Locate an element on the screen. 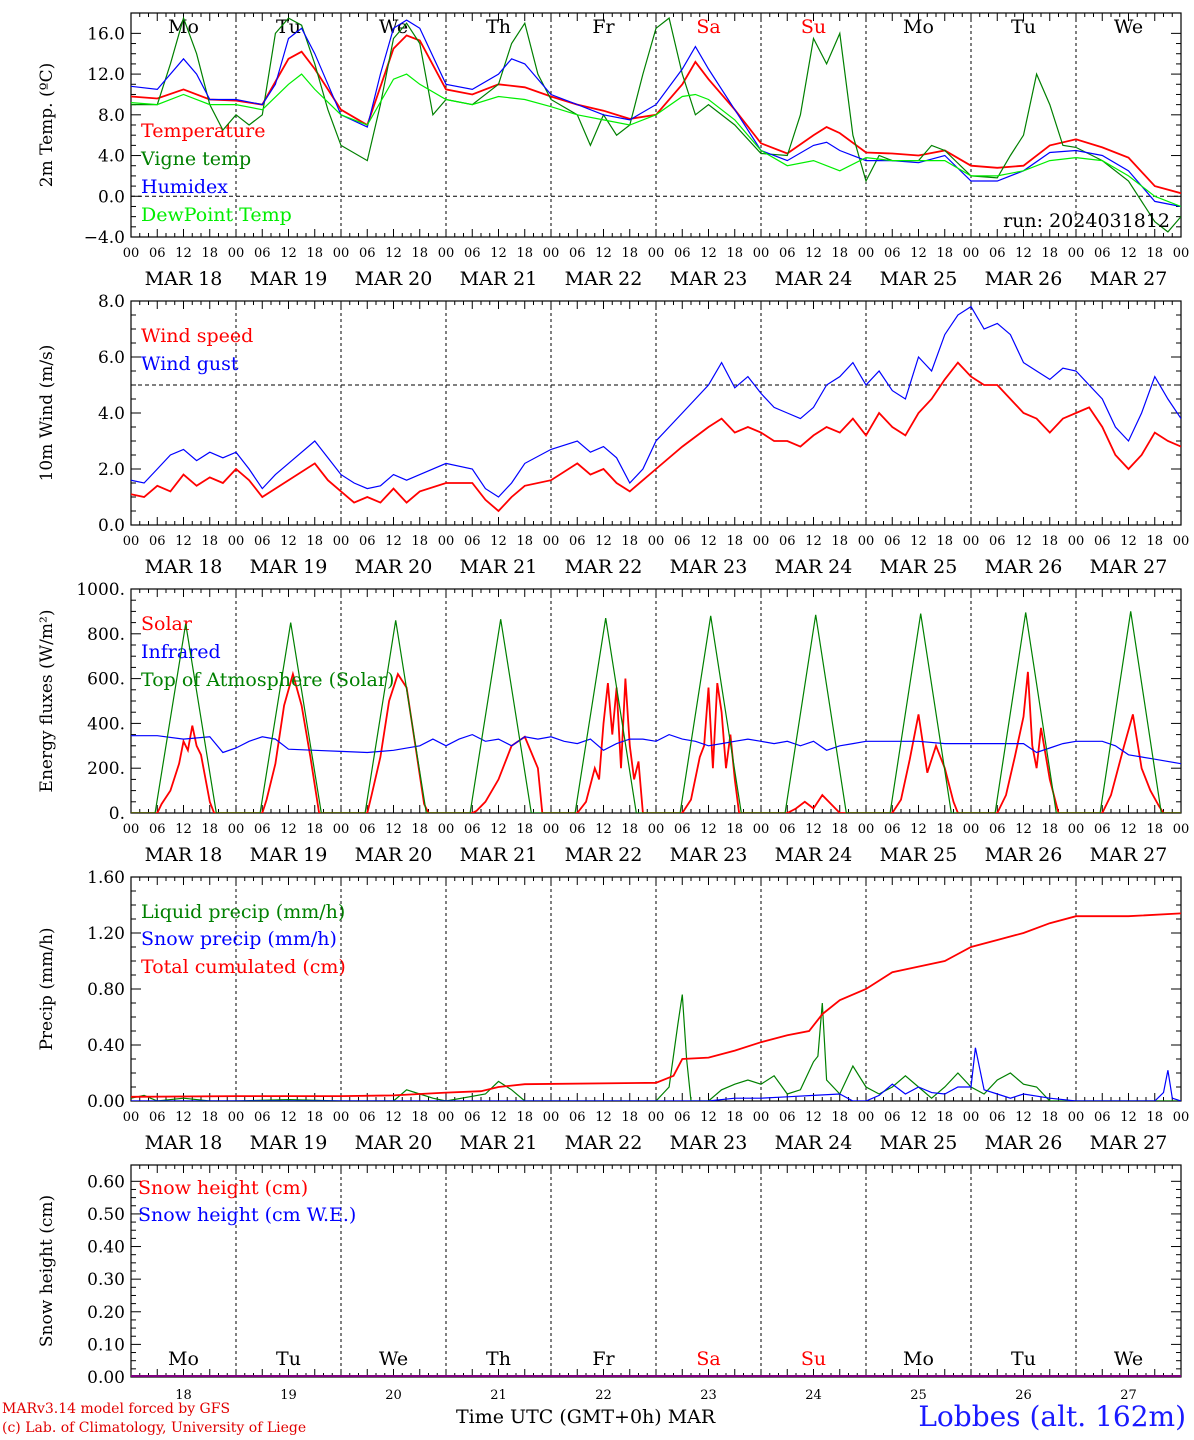 Image resolution: width=1194 pixels, height=1440 pixels. legend-entry: Total cumulated (cm) is located at coordinates (243, 967).